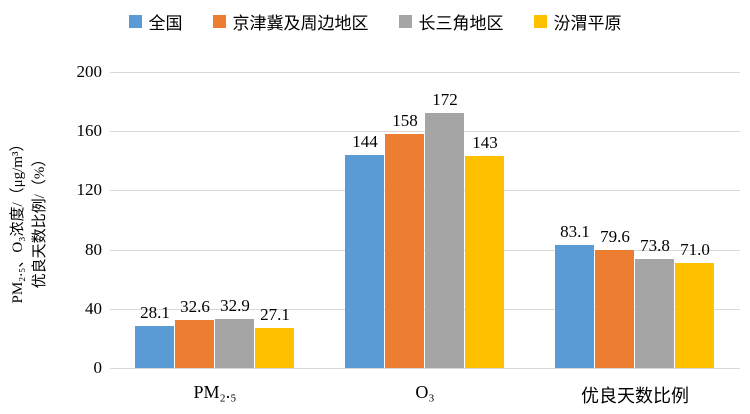 Image resolution: width=750 pixels, height=414 pixels. I want to click on data-label: 27.1, so click(275, 314).